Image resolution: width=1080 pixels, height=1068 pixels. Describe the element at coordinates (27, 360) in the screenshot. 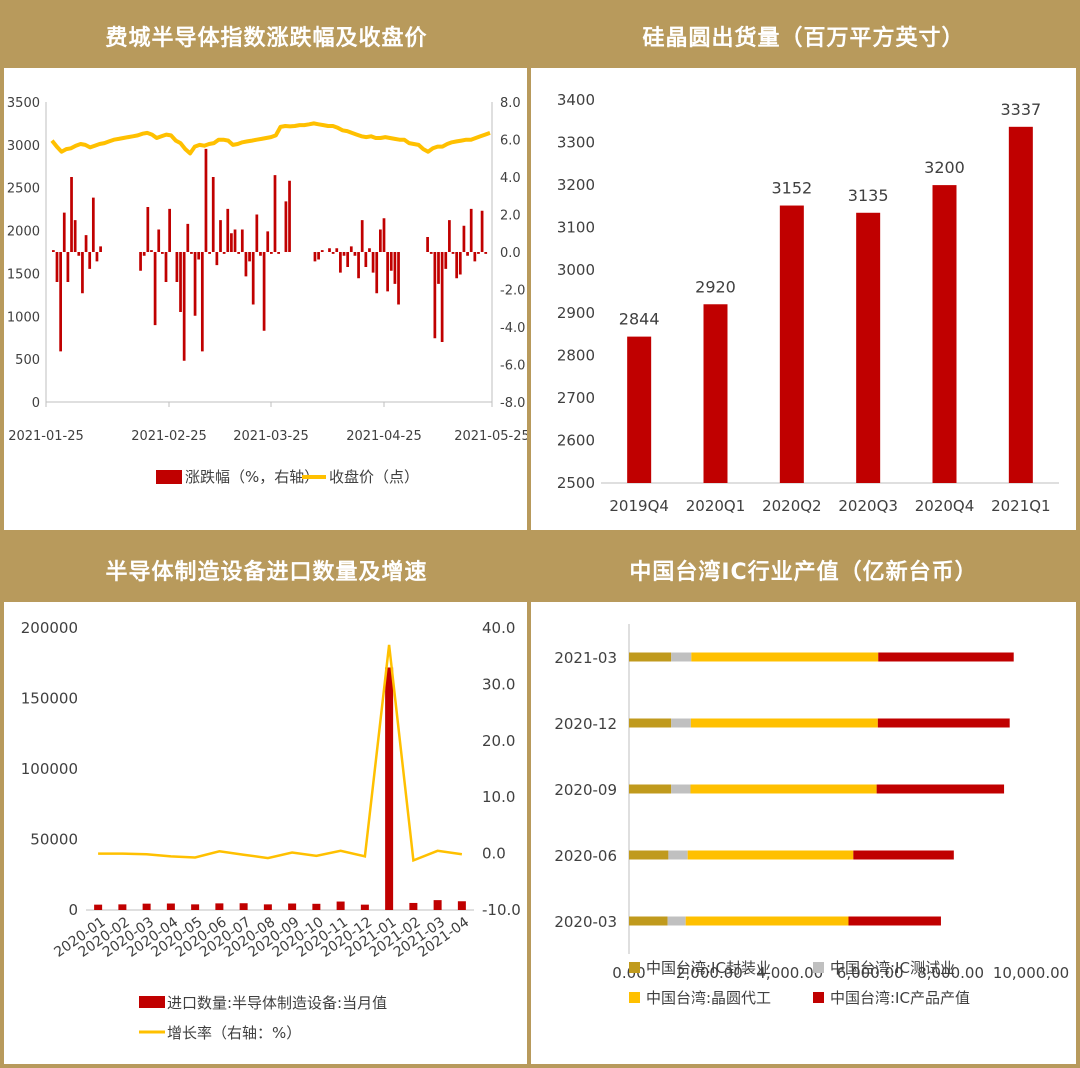

I see `y-left-tick-label: 500` at that location.